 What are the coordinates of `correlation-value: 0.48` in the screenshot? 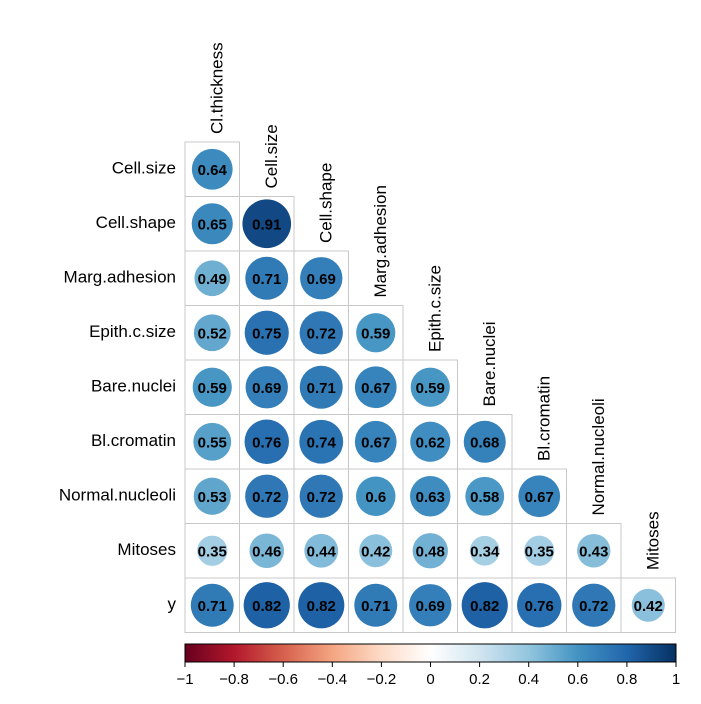 It's located at (430, 551).